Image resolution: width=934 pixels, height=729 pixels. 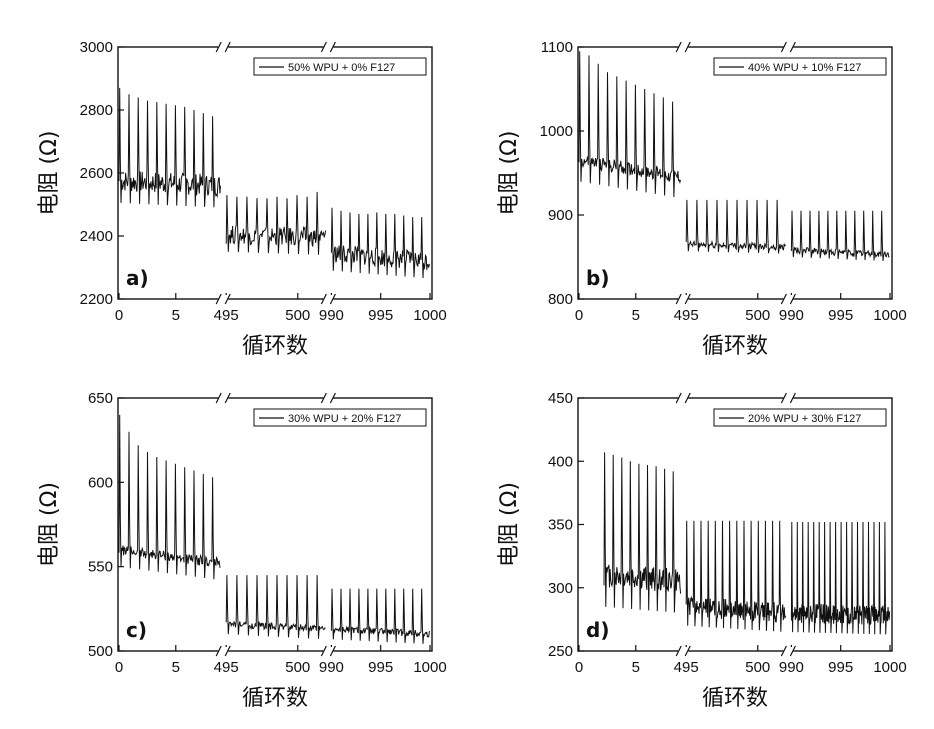 I want to click on y-tick-label: 3000, so click(x=96, y=47).